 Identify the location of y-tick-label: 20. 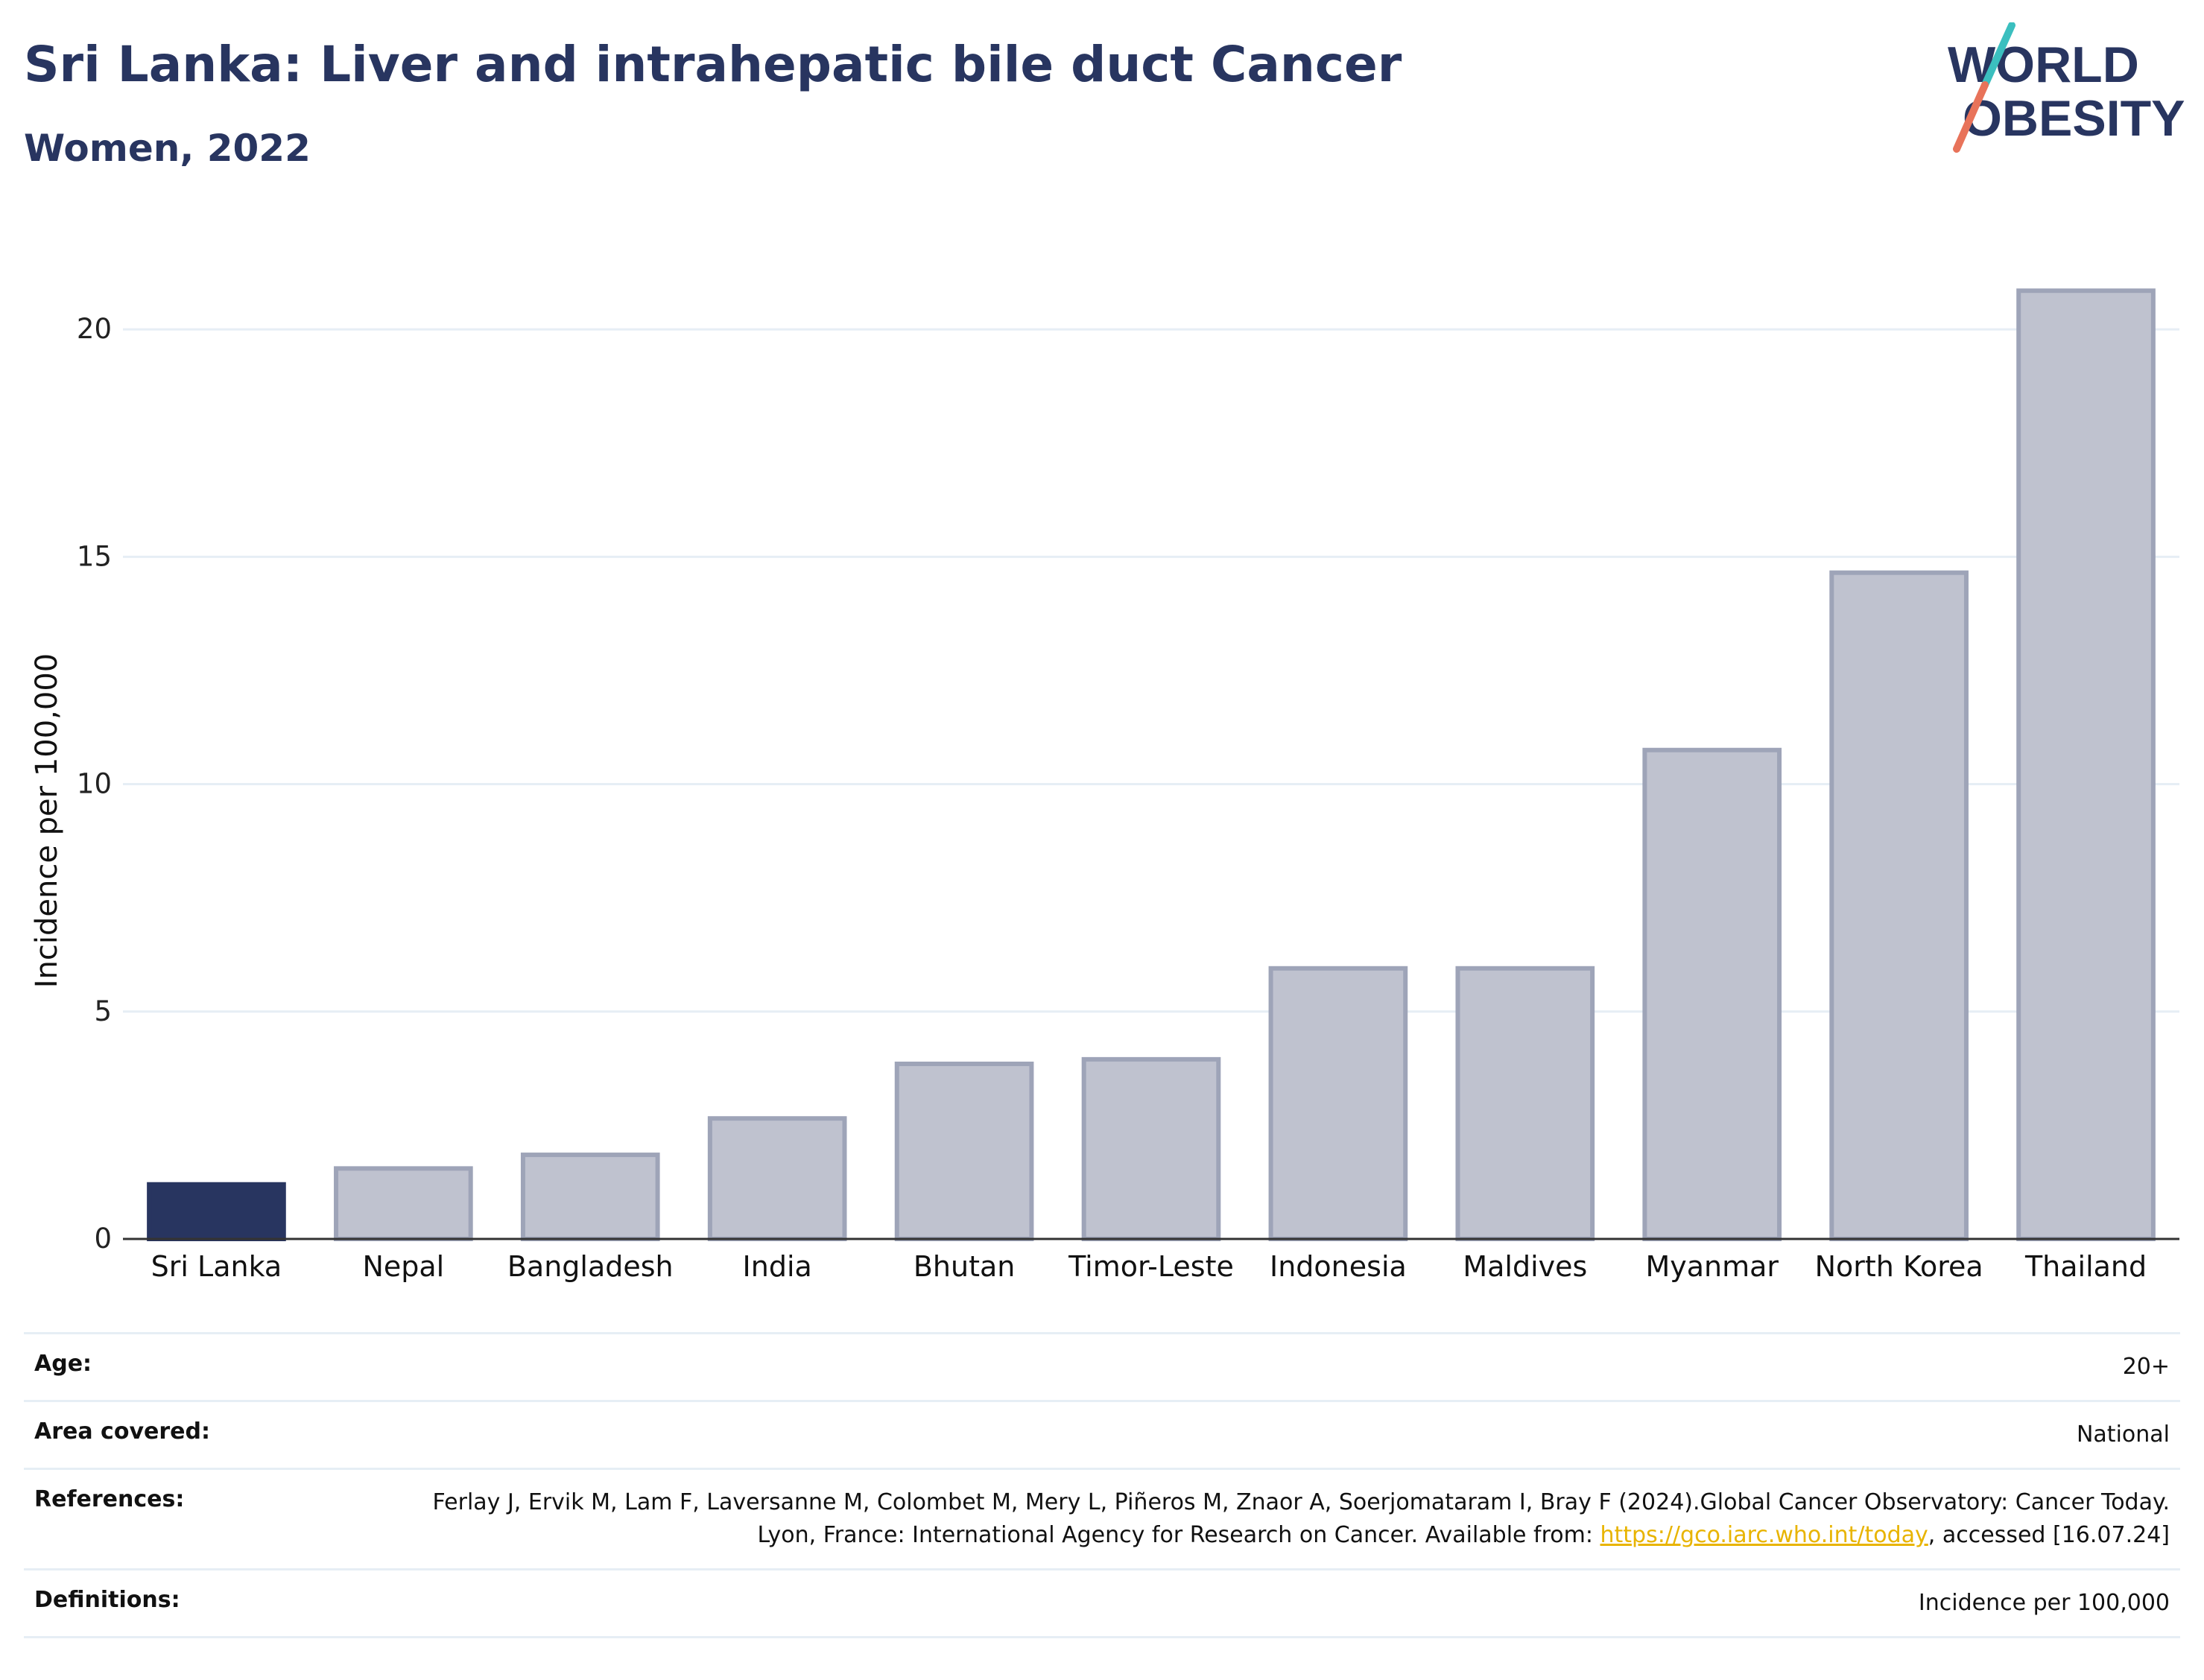
(94, 329).